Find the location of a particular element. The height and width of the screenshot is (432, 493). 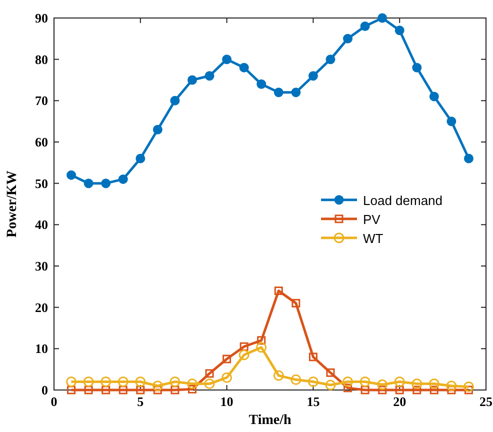

x-axis-title: Time/h is located at coordinates (270, 420).